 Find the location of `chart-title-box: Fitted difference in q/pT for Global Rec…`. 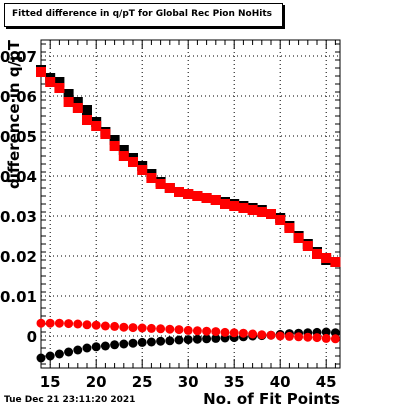

chart-title-box: Fitted difference in q/pT for Global Rec… is located at coordinates (143, 15).